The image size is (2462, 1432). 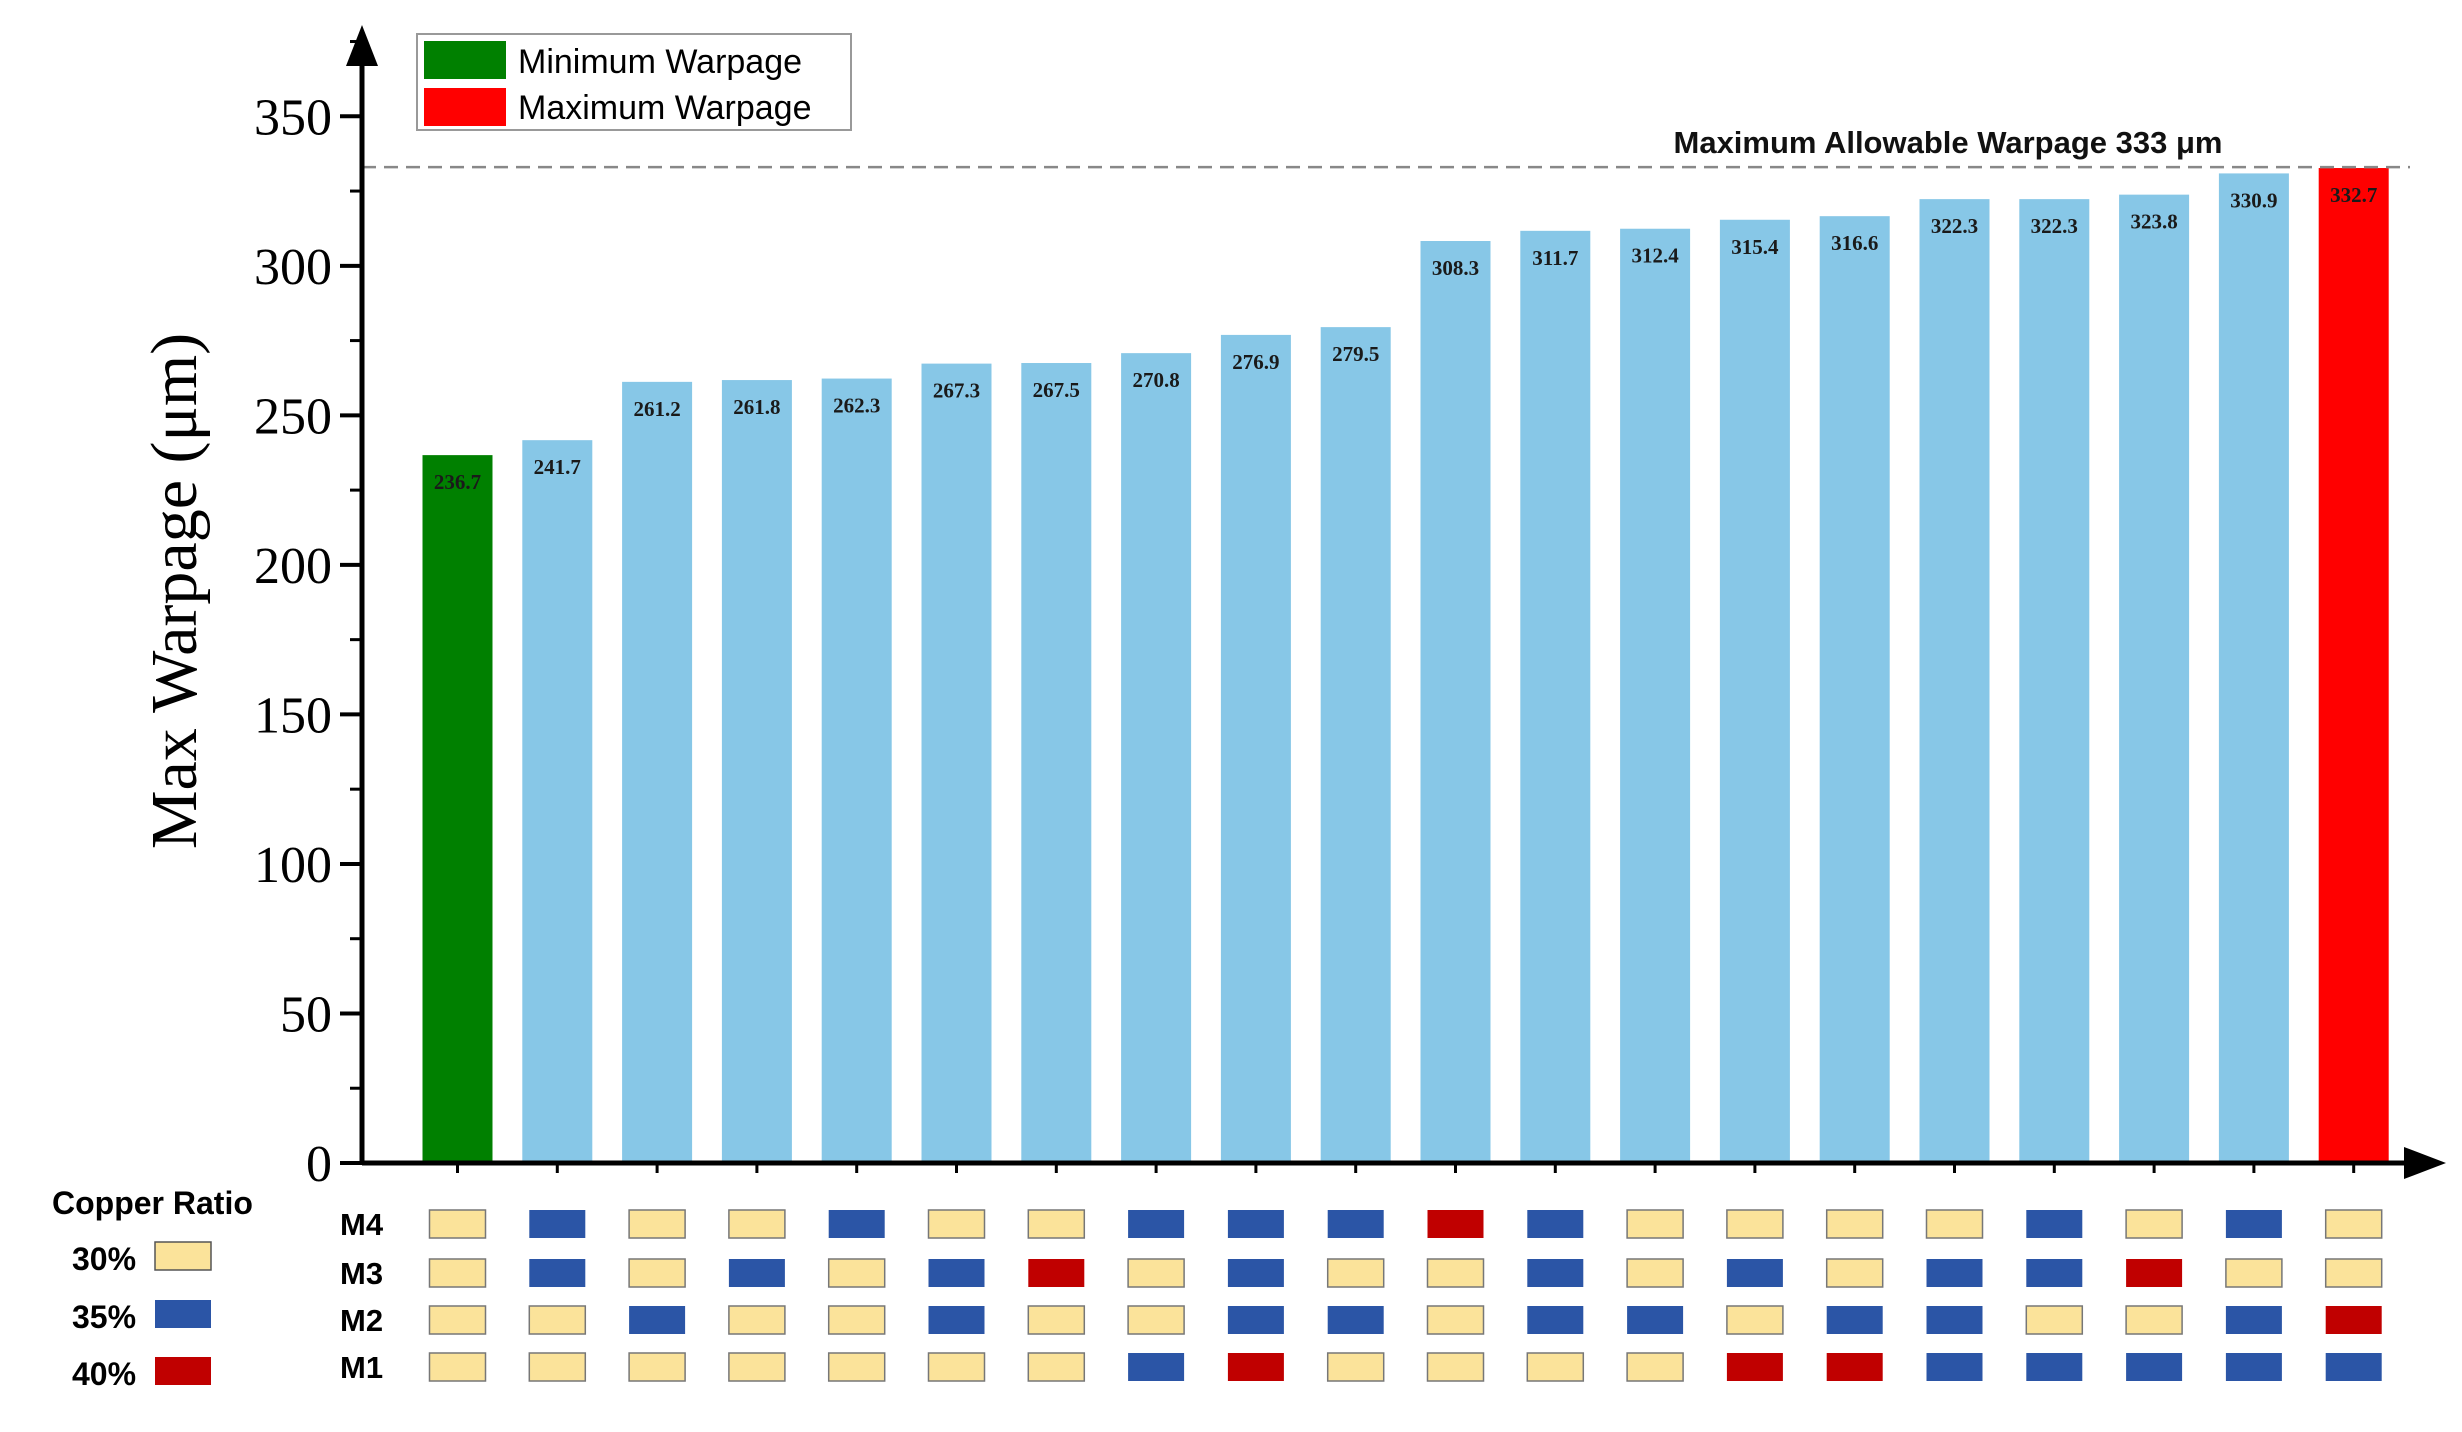 What do you see at coordinates (1386, 147) in the screenshot?
I see `reference-layer: Maximum Allowable Warpage 333 μm` at bounding box center [1386, 147].